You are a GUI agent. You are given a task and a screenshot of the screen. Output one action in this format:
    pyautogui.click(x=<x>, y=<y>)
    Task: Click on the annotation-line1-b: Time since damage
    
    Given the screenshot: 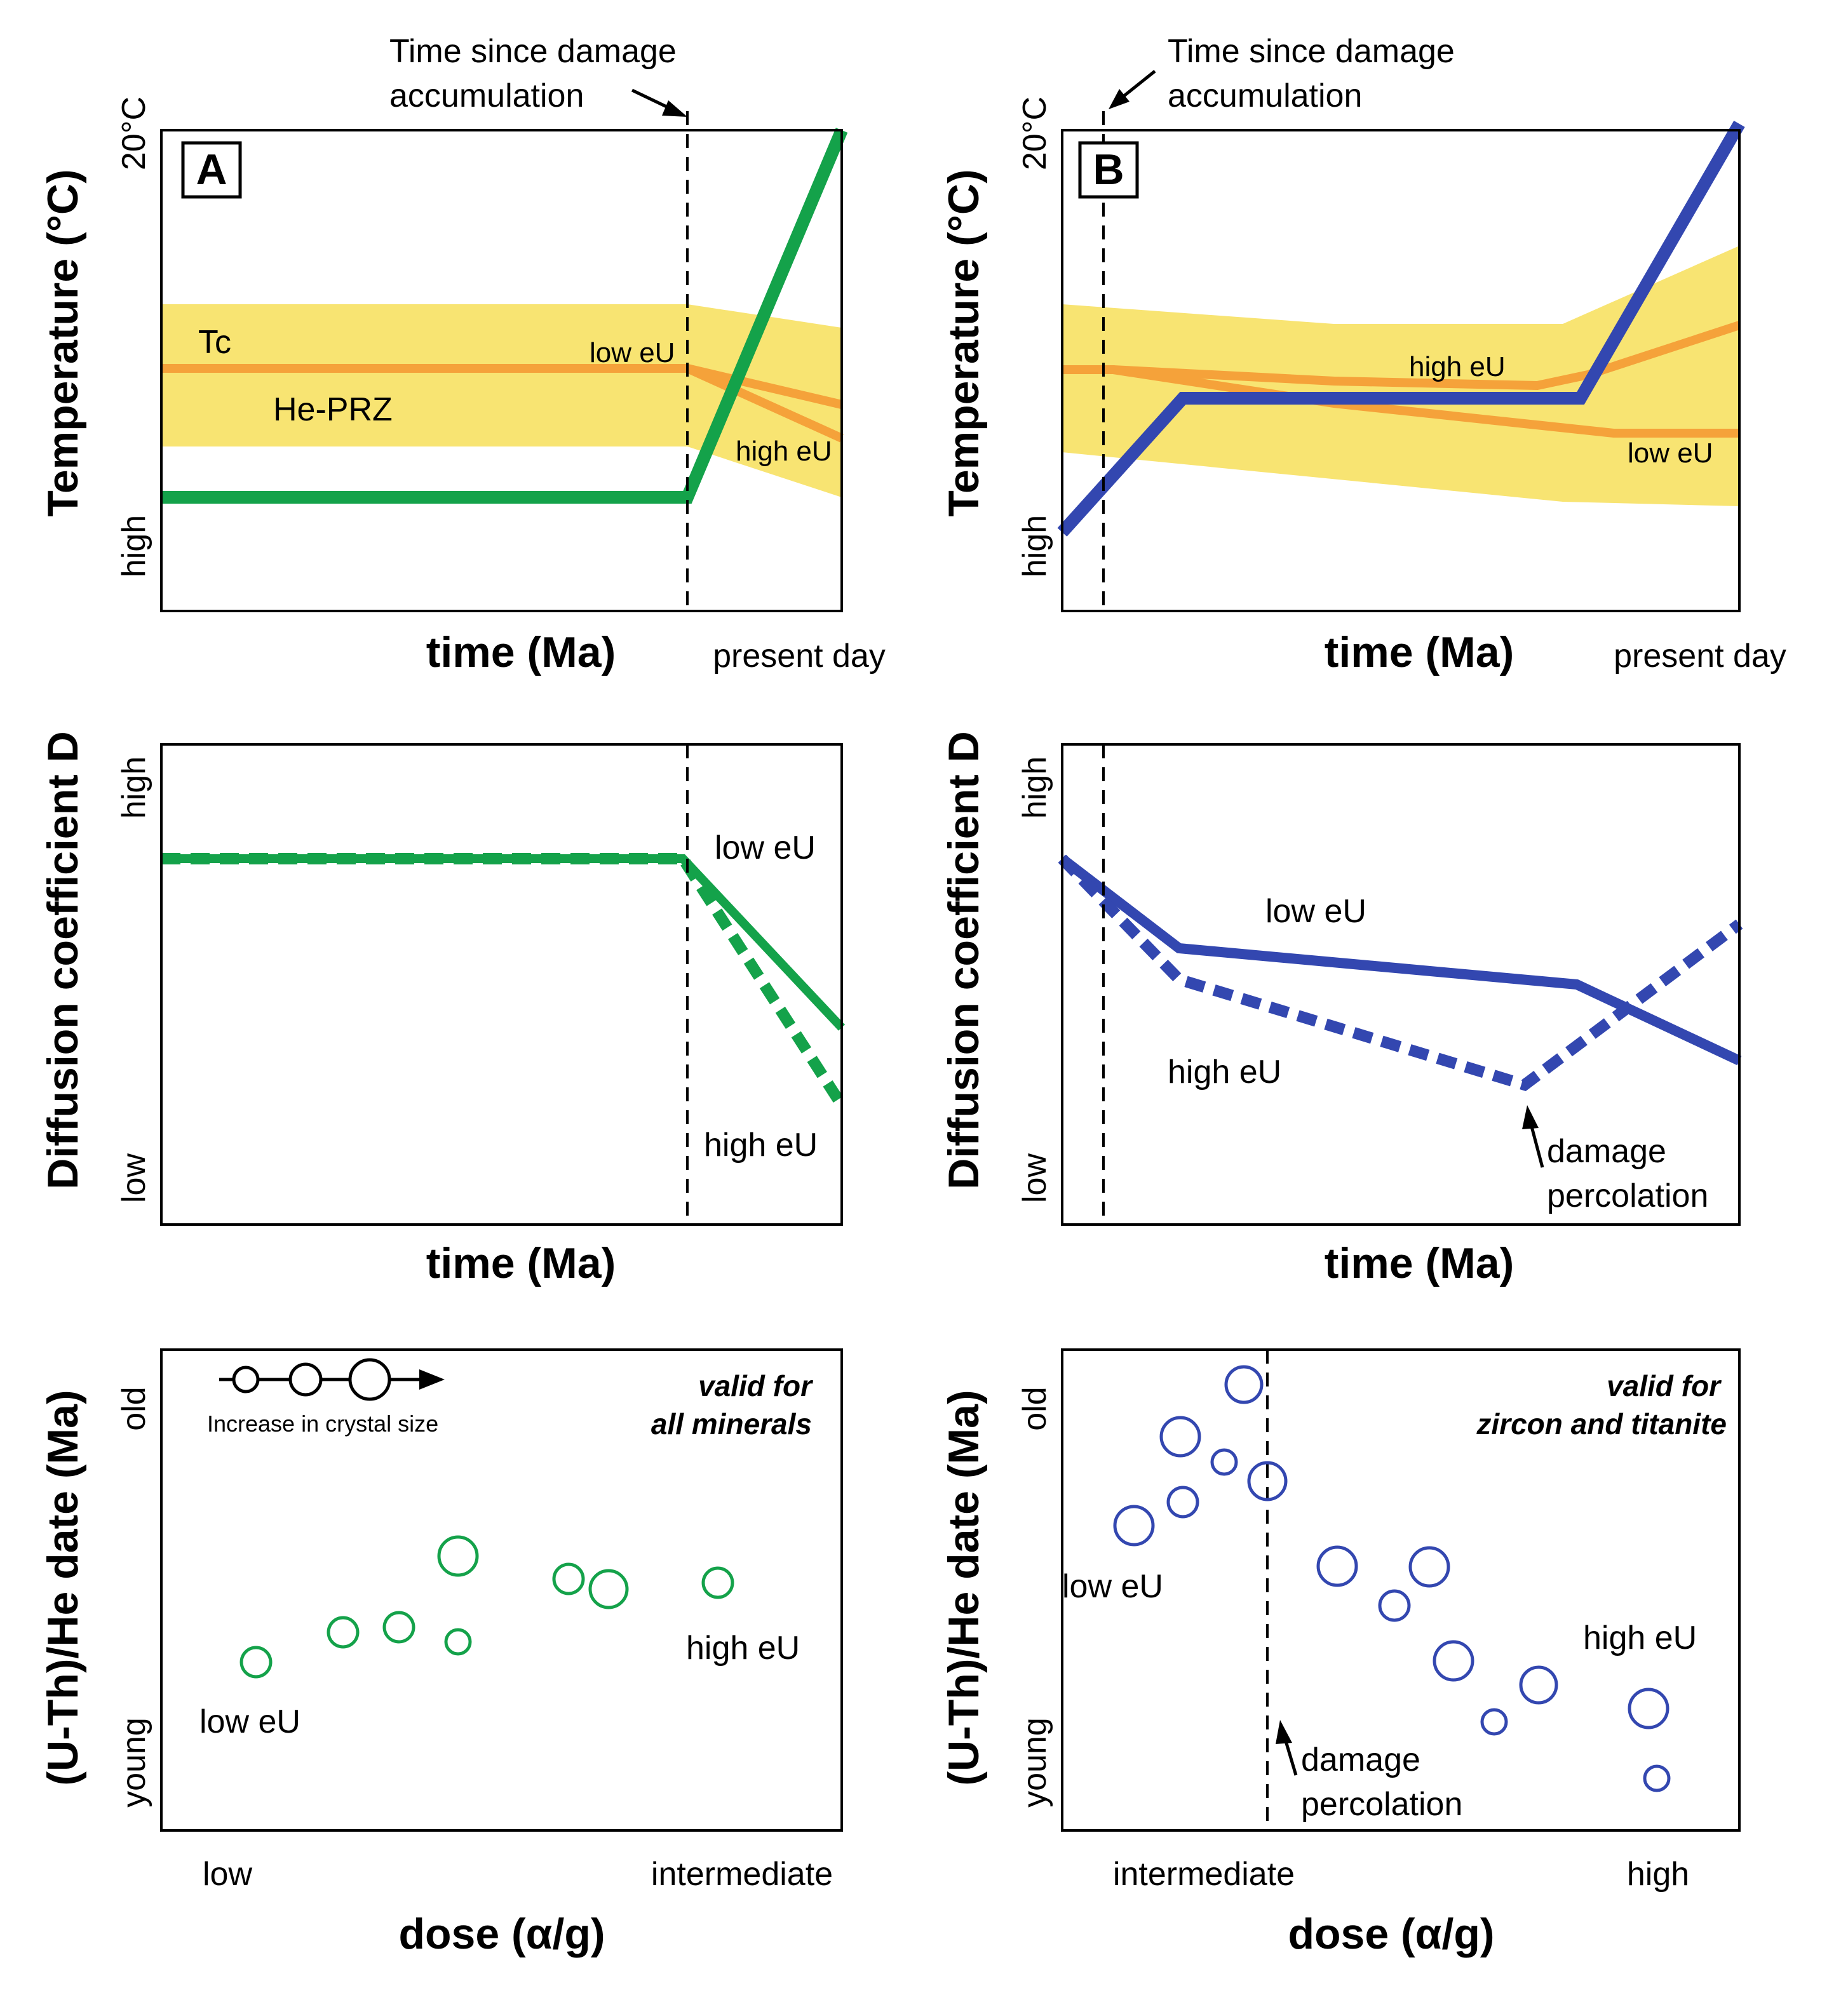 What is the action you would take?
    pyautogui.click(x=1311, y=51)
    